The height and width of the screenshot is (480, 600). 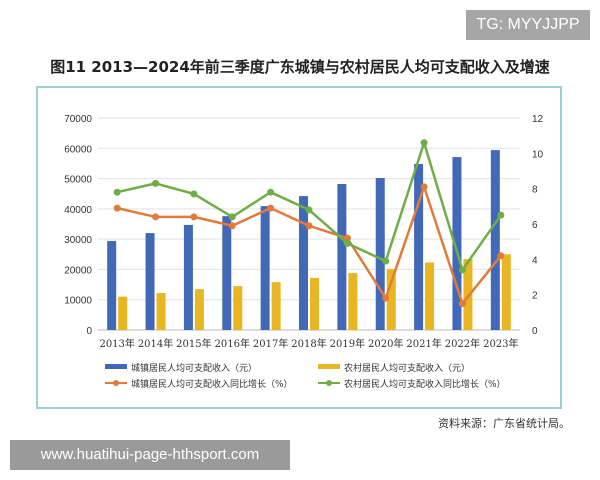 What do you see at coordinates (538, 154) in the screenshot?
I see `y-right-tick-label: 10` at bounding box center [538, 154].